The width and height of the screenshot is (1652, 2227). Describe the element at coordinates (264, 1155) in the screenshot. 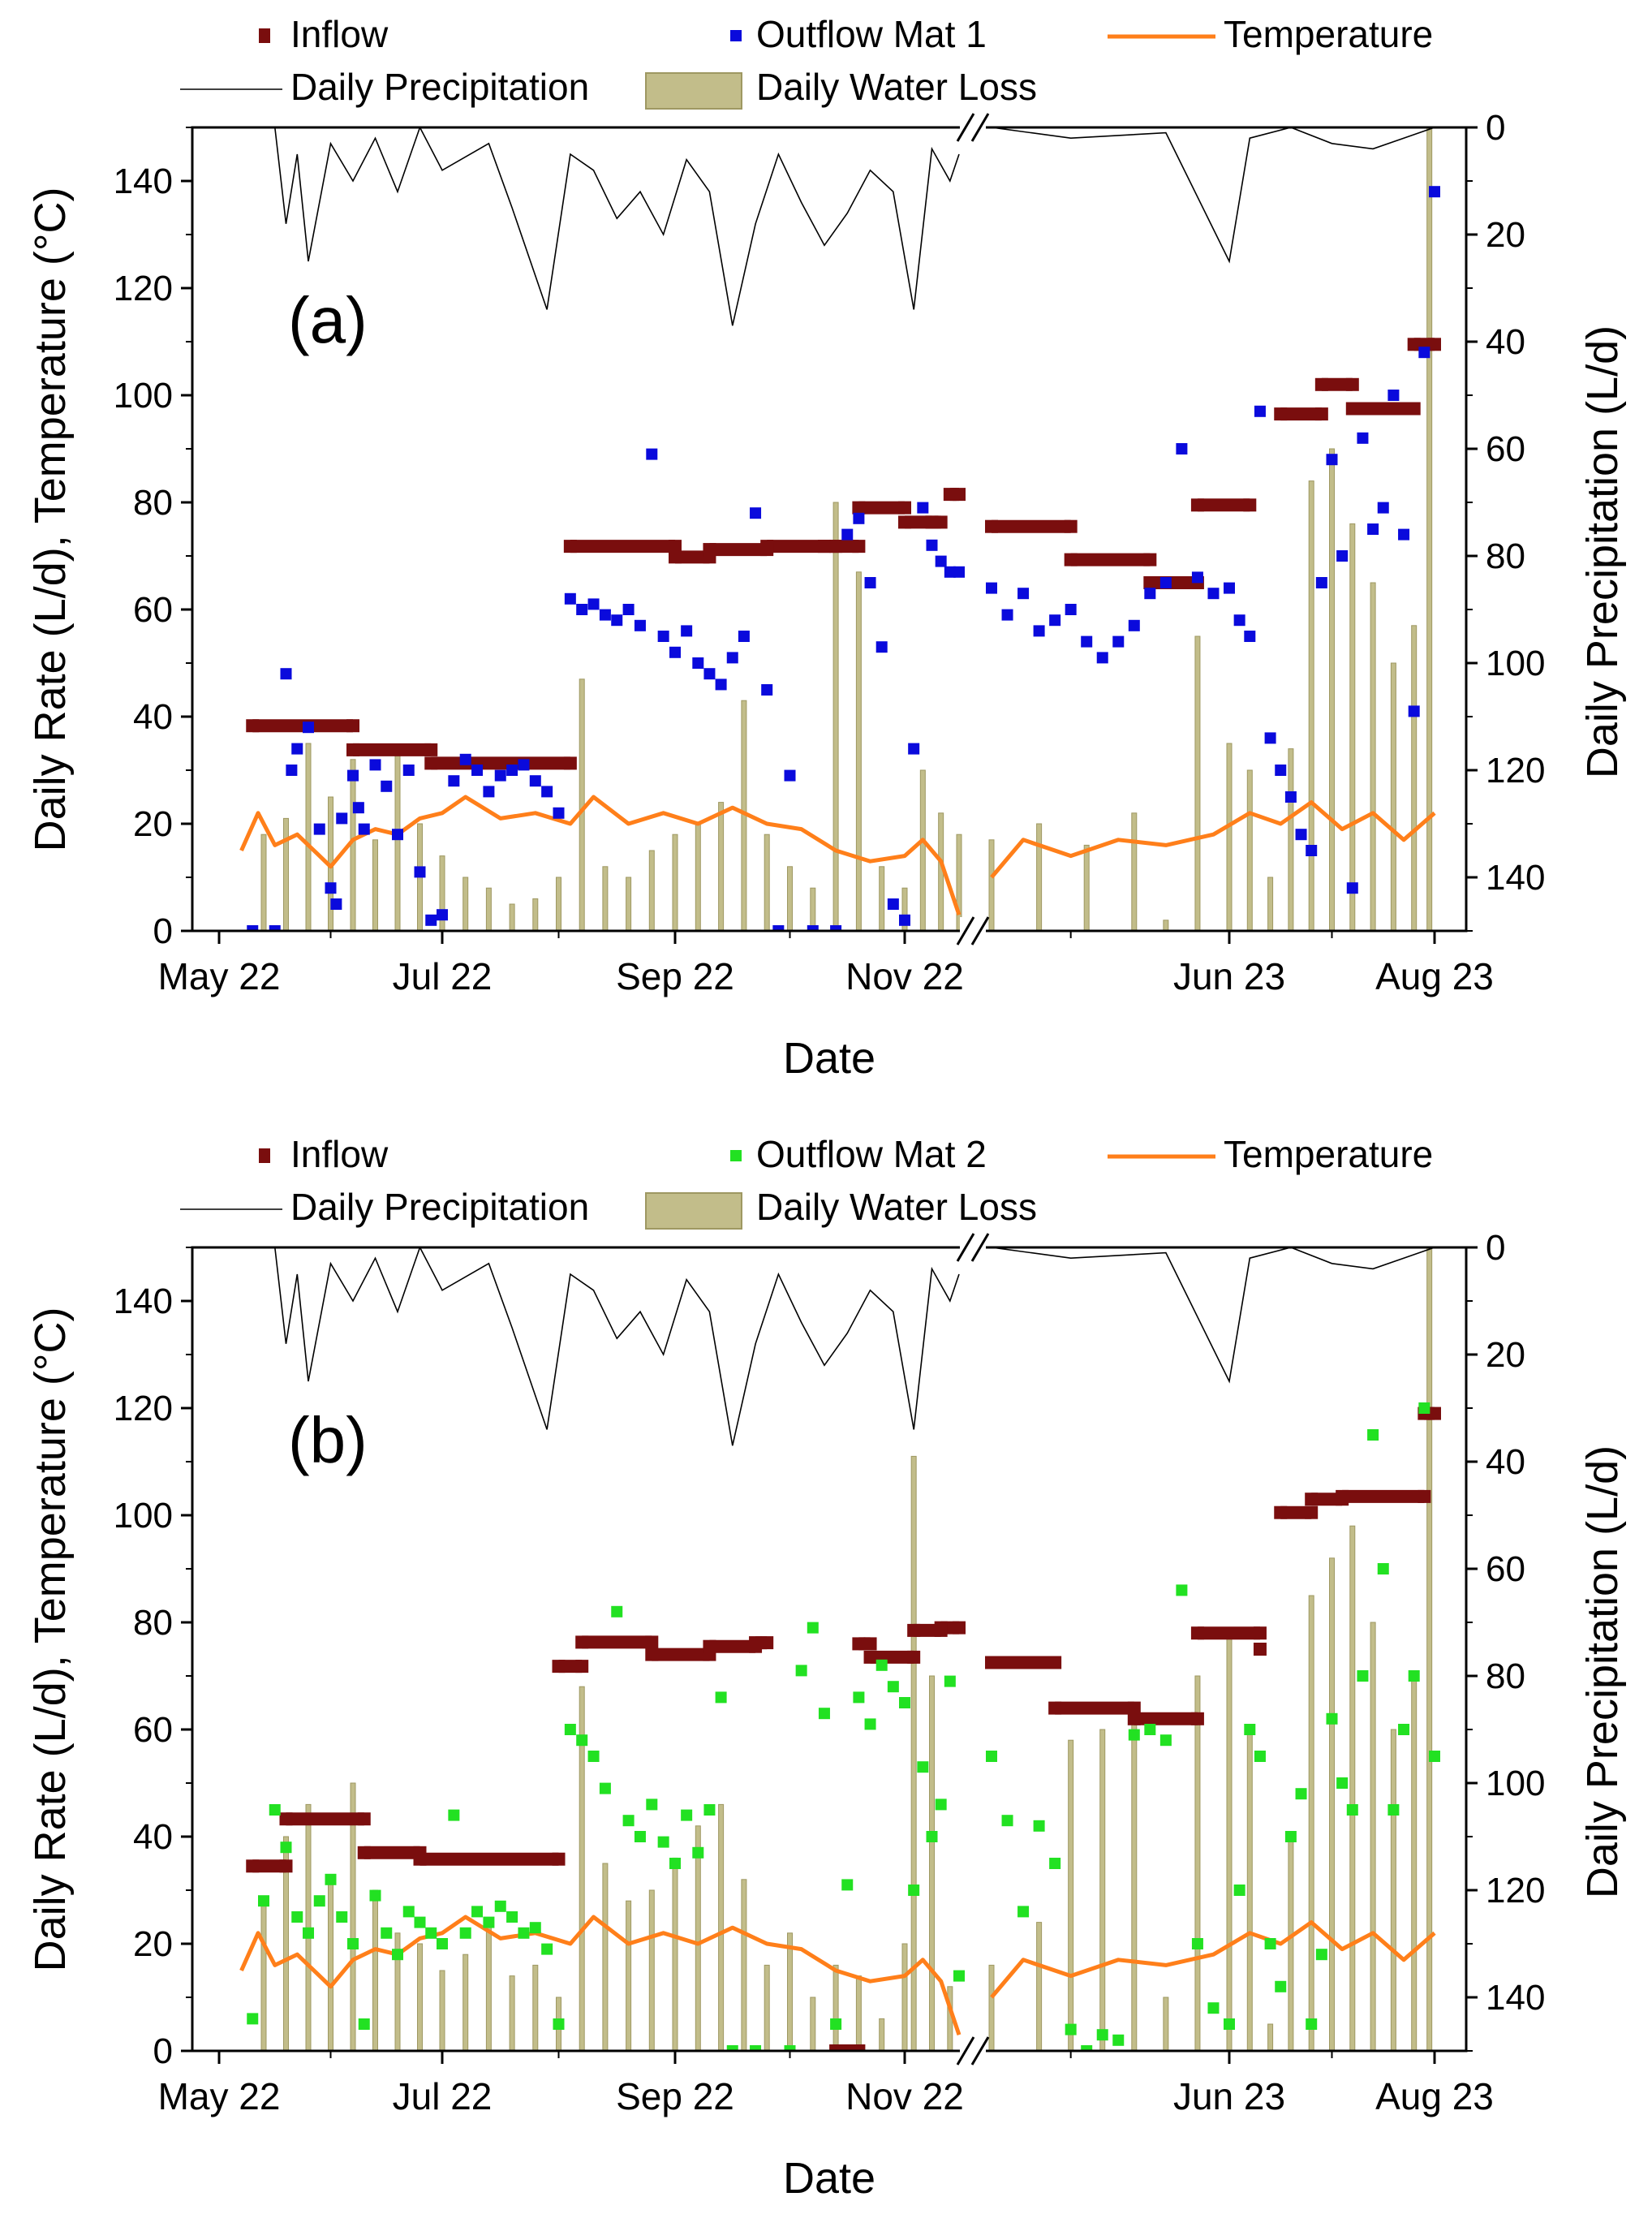

I see `legend-inflow-swatch` at that location.